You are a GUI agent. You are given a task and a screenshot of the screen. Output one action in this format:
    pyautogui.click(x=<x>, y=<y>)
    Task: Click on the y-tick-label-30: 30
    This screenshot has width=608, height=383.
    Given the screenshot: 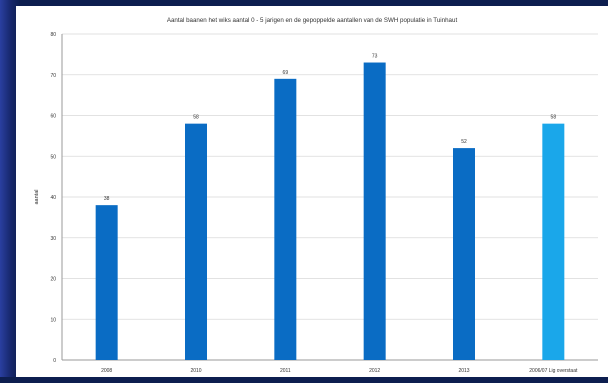 What is the action you would take?
    pyautogui.click(x=53, y=239)
    